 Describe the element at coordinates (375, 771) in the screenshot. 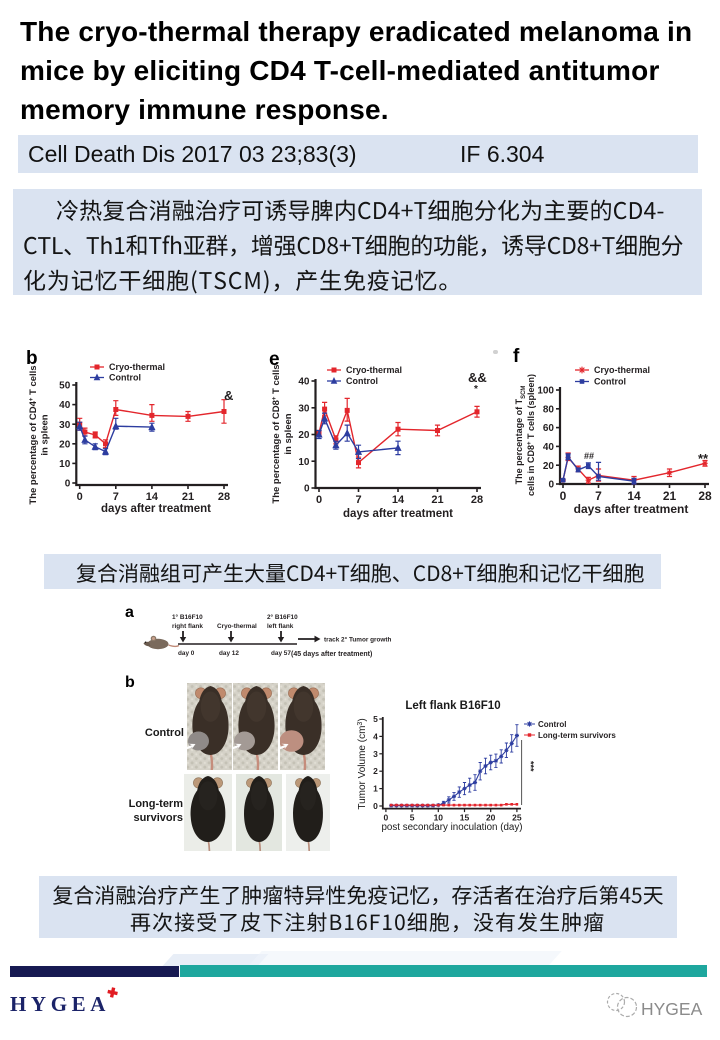

I see `svg-text: 2` at that location.